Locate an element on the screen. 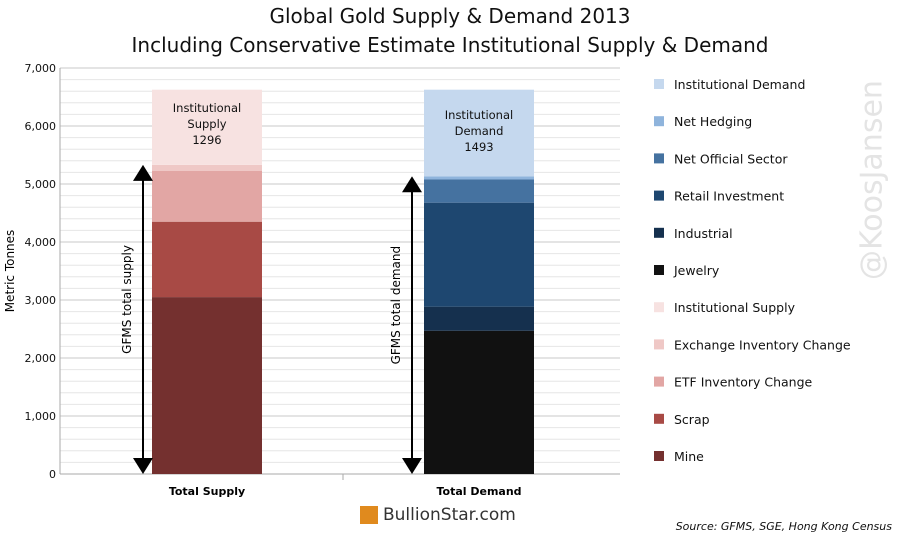 This screenshot has width=900, height=538. bar-segment-institutional-supply is located at coordinates (207, 127).